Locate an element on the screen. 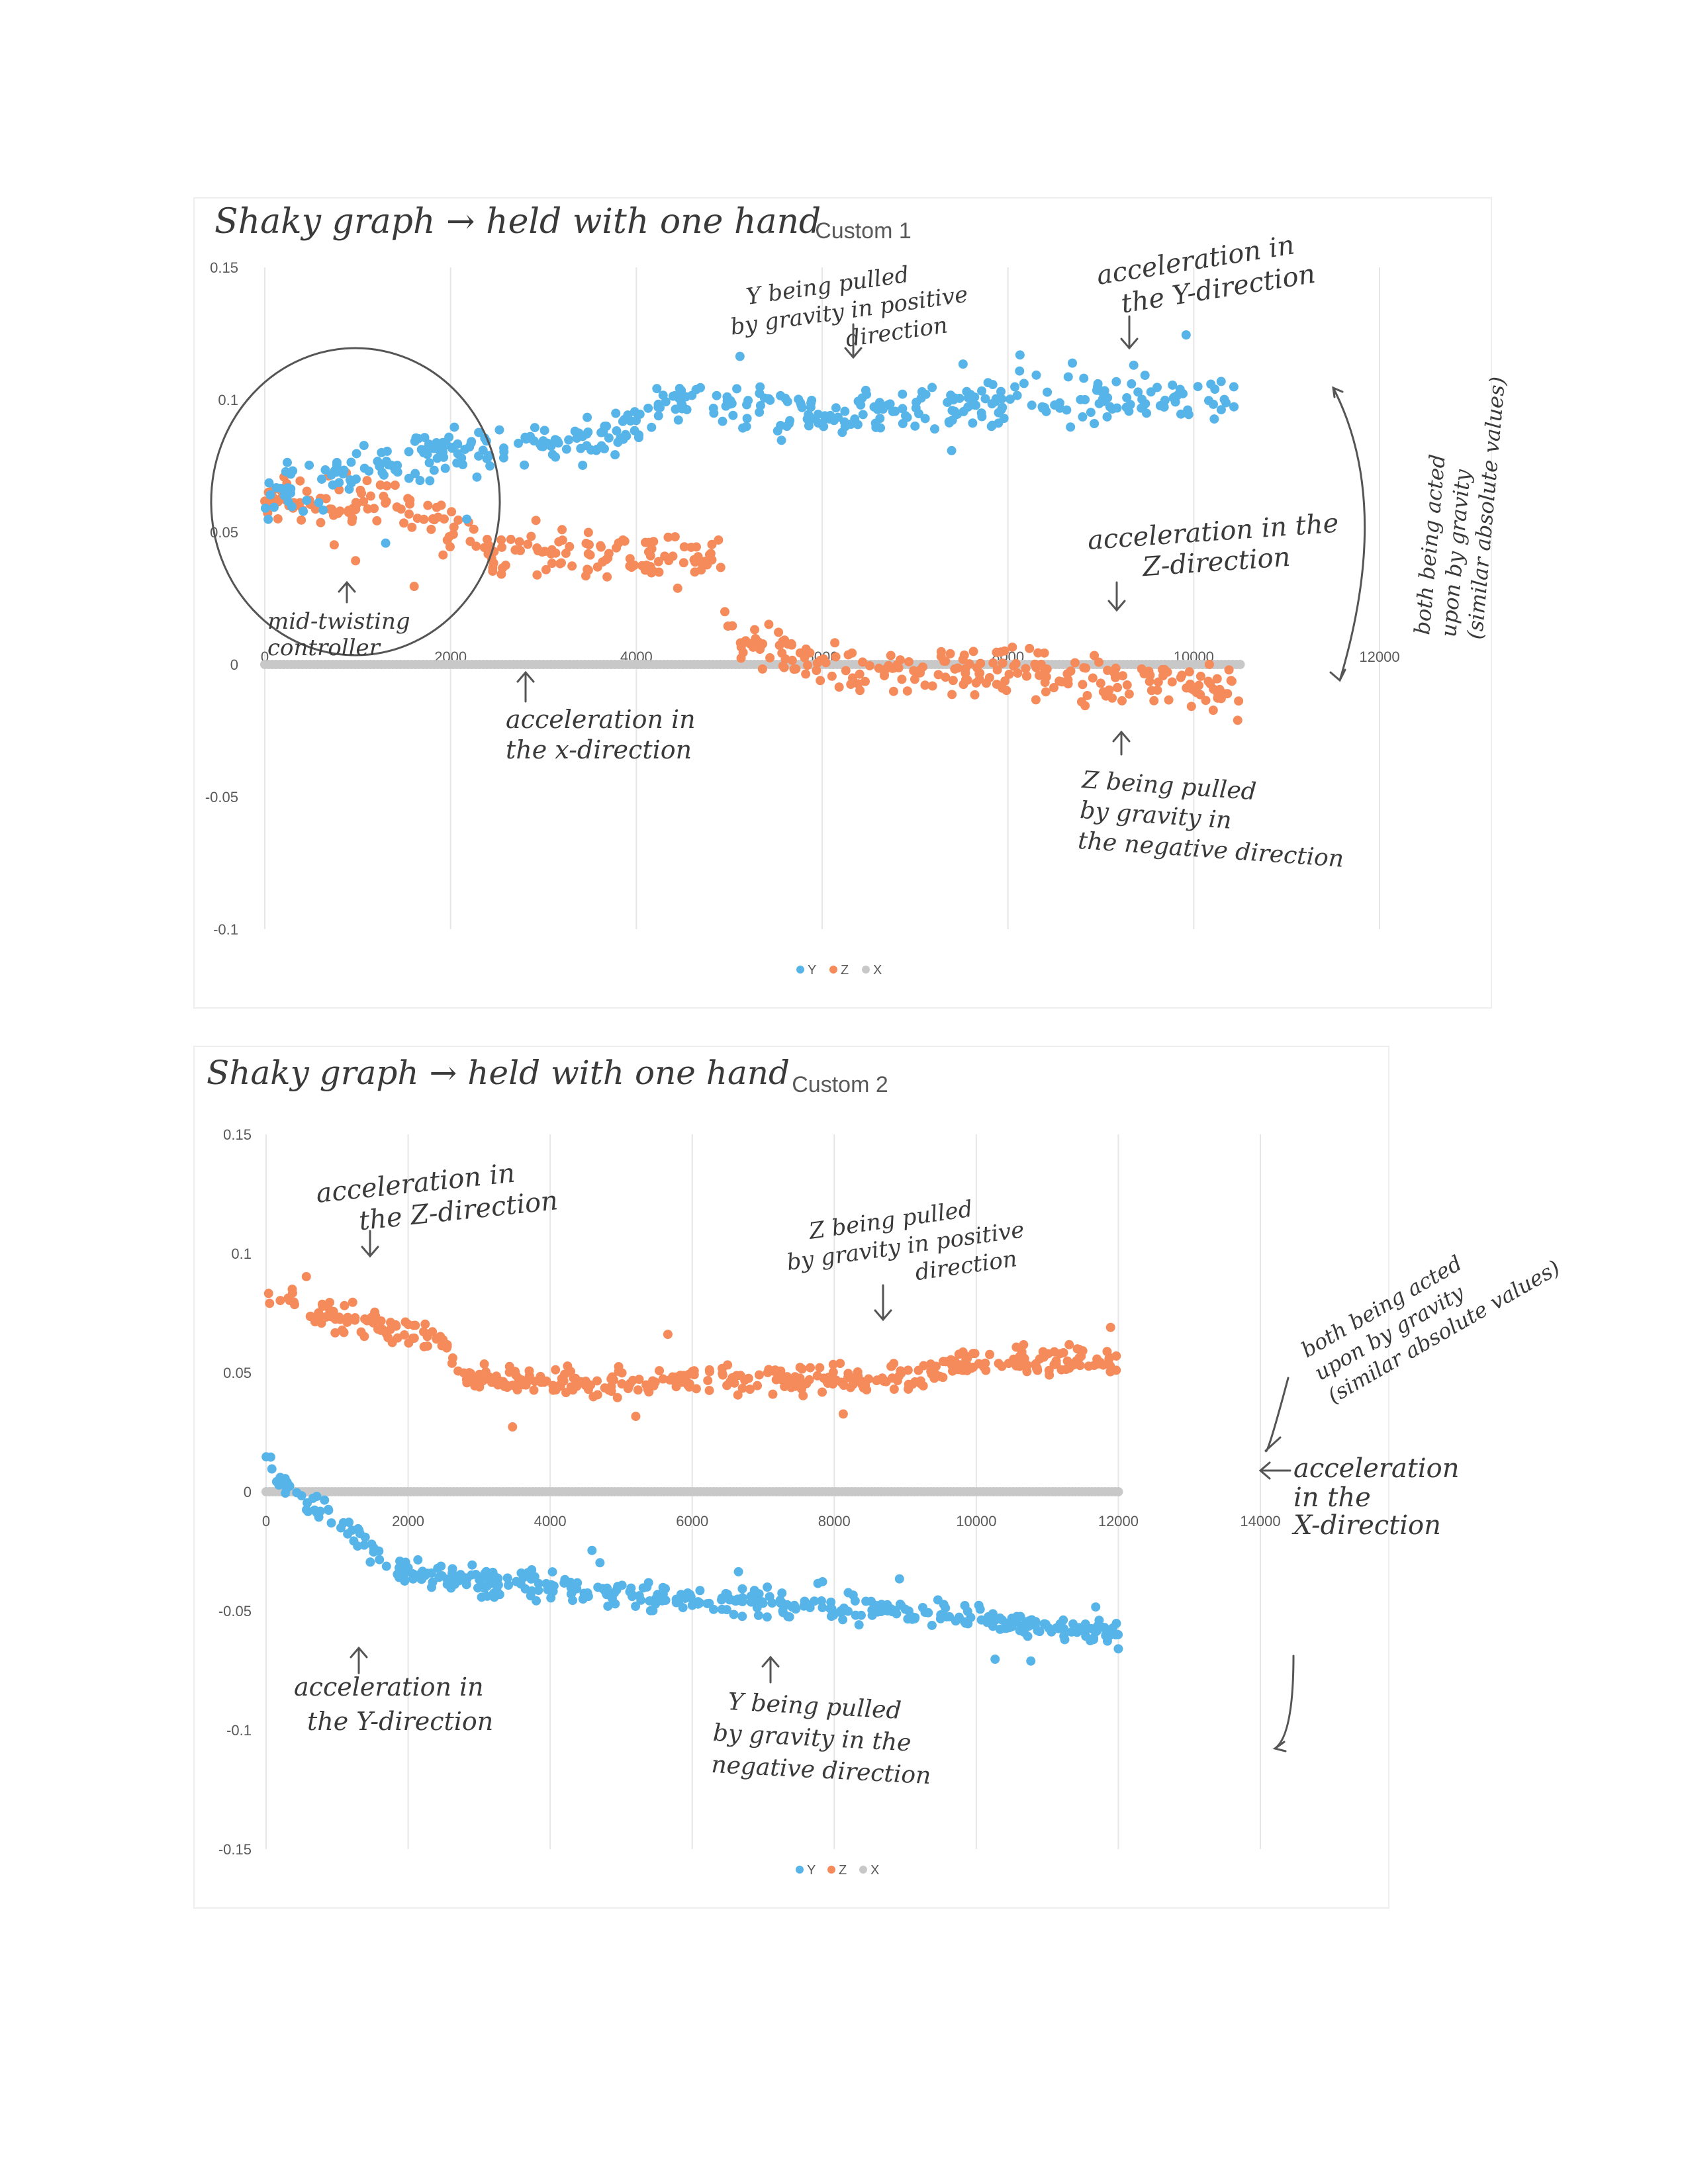 The height and width of the screenshot is (2184, 1688). chart-1-arrow-z-gravity is located at coordinates (1121, 743).